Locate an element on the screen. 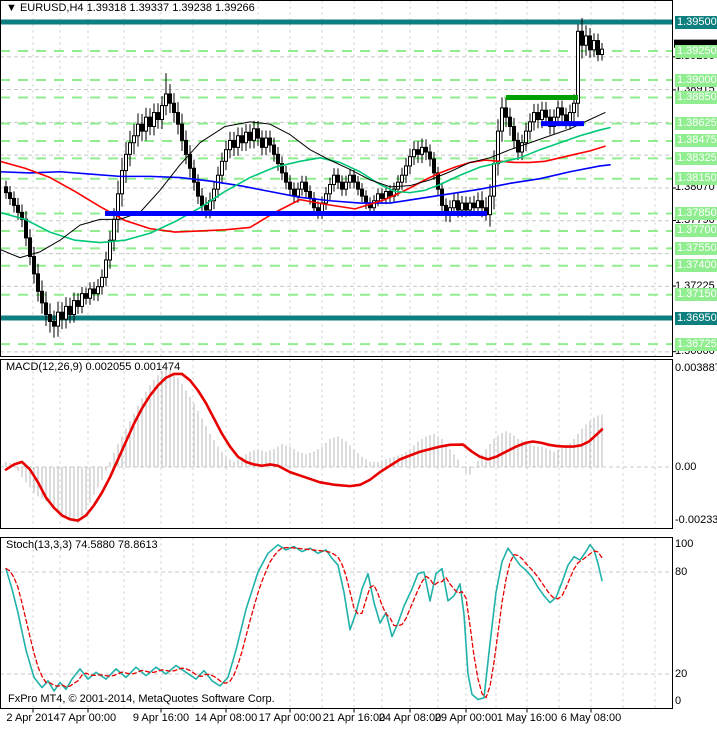  ma-blue-slow is located at coordinates (305, 183).